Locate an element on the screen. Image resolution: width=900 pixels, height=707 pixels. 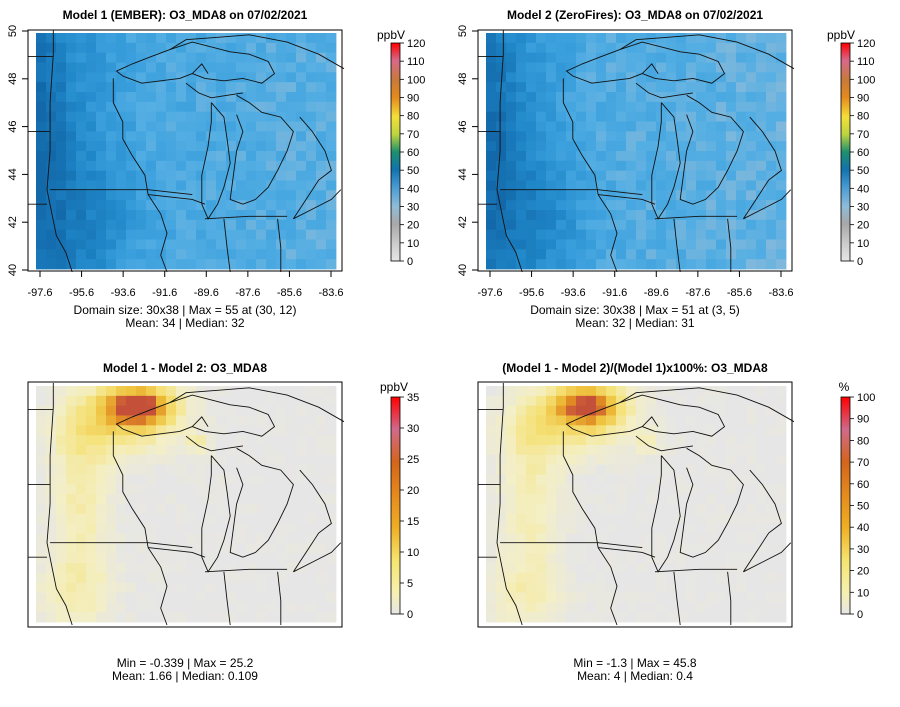
colorbar-tick-label: 70 is located at coordinates (863, 463).